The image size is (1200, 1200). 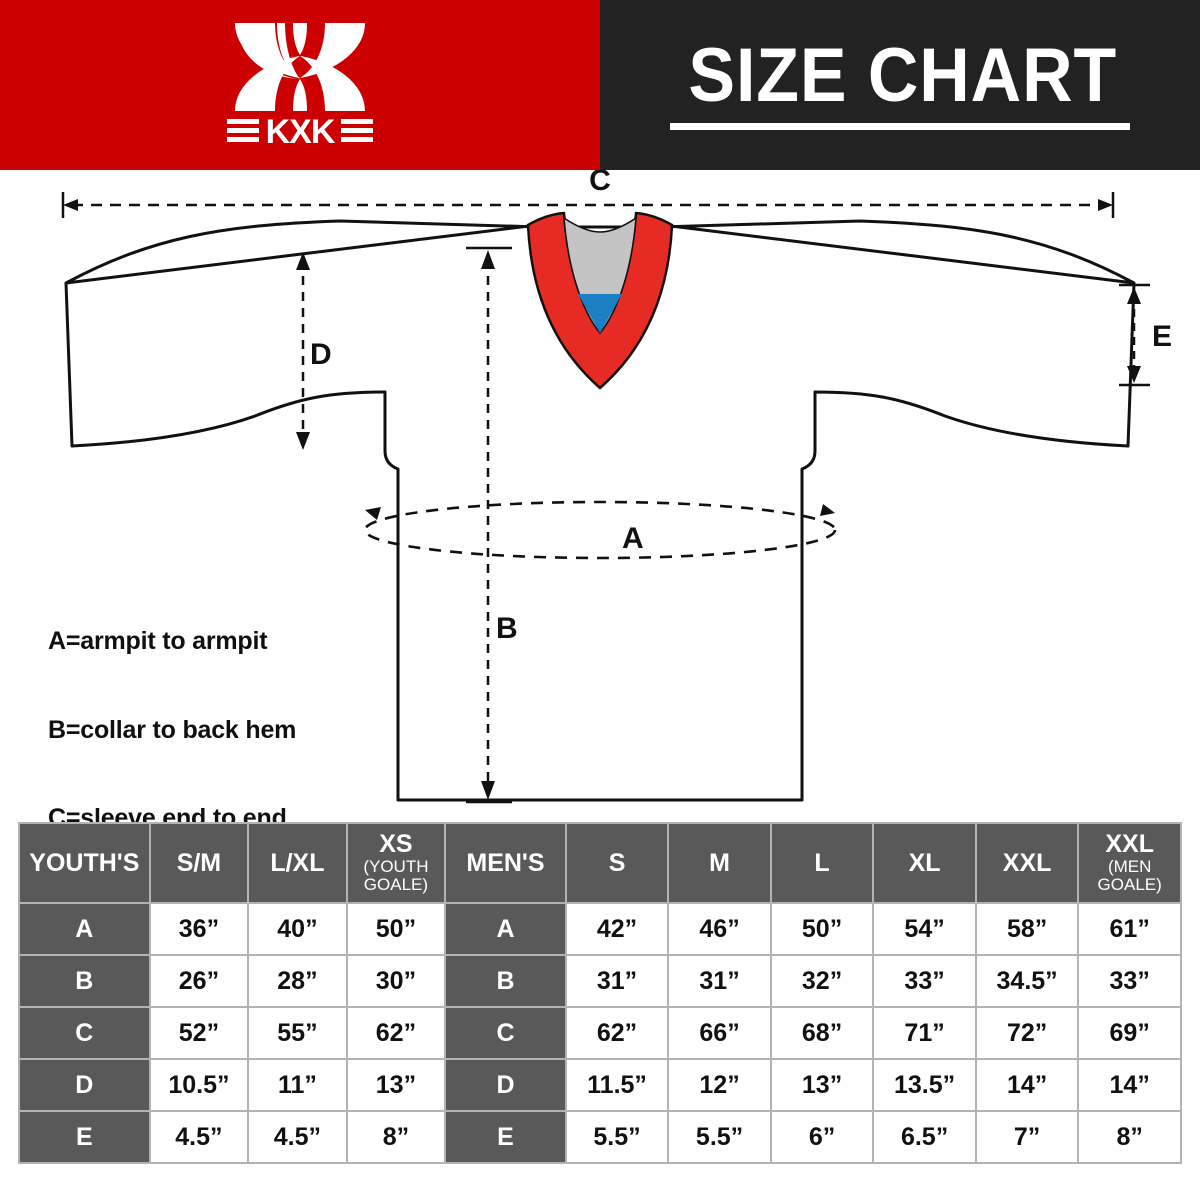 What do you see at coordinates (719, 929) in the screenshot?
I see `cell-men-m-a: 46”` at bounding box center [719, 929].